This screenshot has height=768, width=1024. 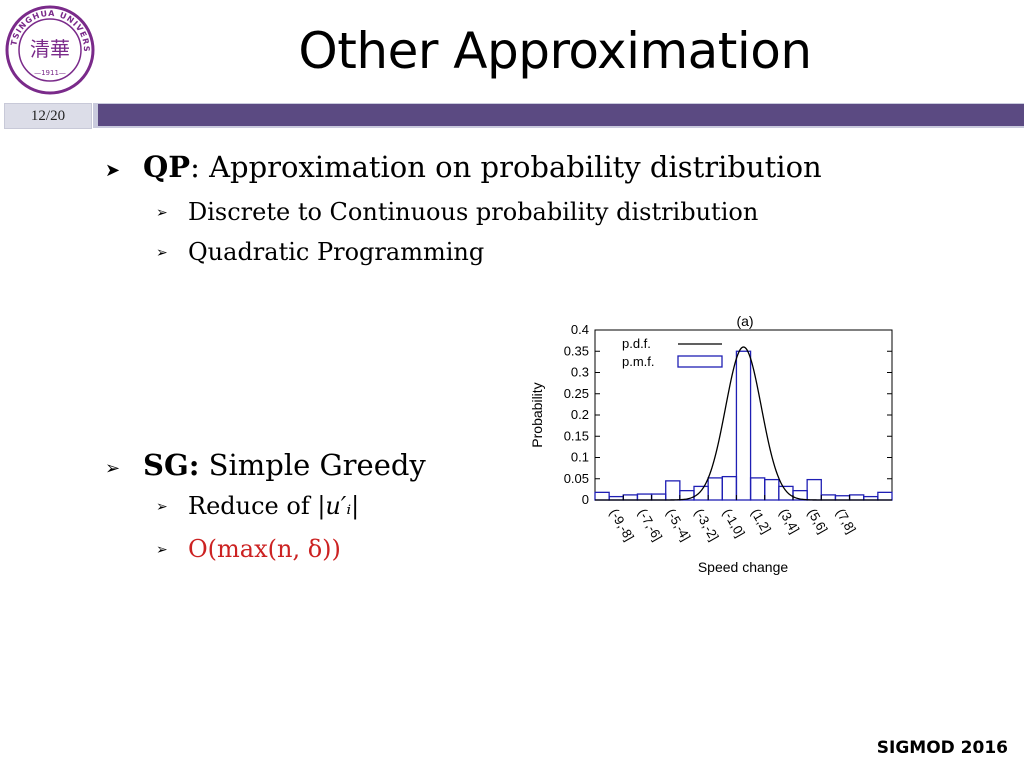 I want to click on math-u-prime: |u′ᵢ|, so click(x=338, y=506).